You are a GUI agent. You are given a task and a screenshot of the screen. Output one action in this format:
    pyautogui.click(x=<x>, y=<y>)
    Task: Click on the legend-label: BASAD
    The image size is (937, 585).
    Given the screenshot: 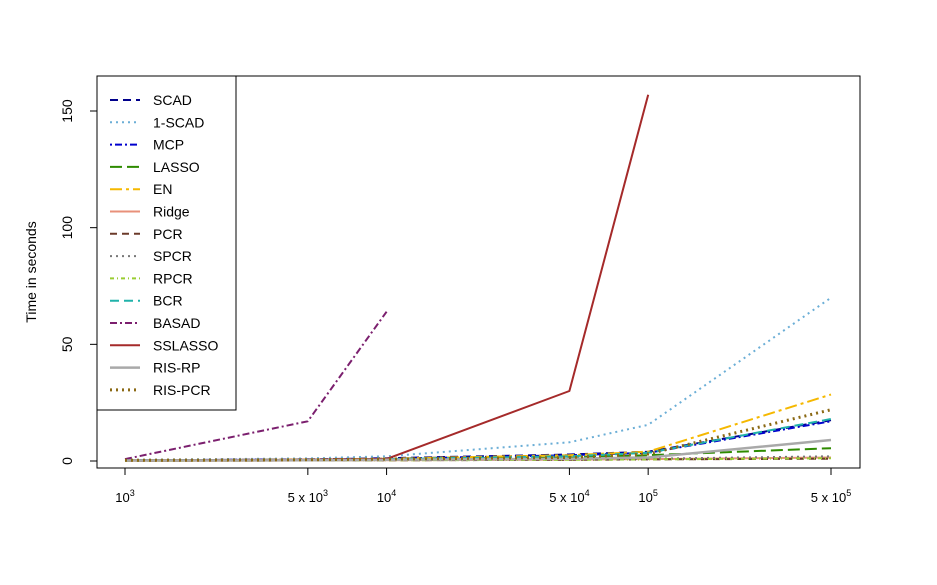 What is the action you would take?
    pyautogui.click(x=176, y=323)
    